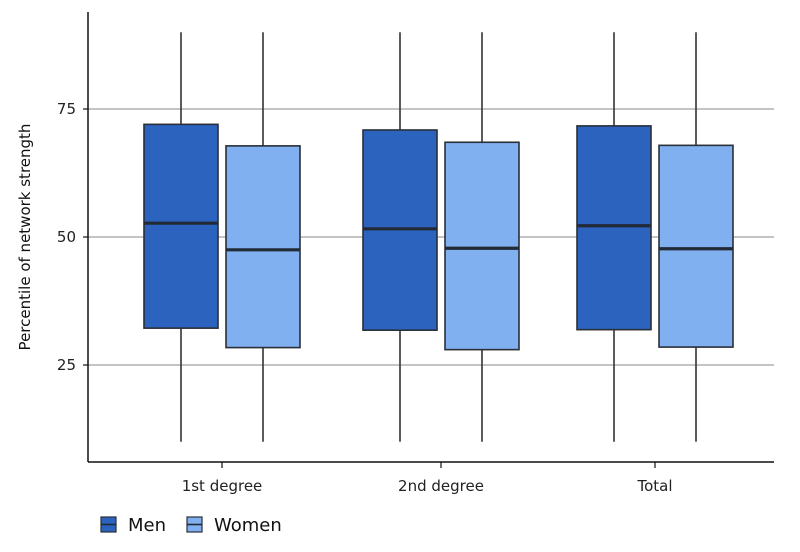 The height and width of the screenshot is (552, 800). What do you see at coordinates (654, 486) in the screenshot?
I see `x-tick-label: Total` at bounding box center [654, 486].